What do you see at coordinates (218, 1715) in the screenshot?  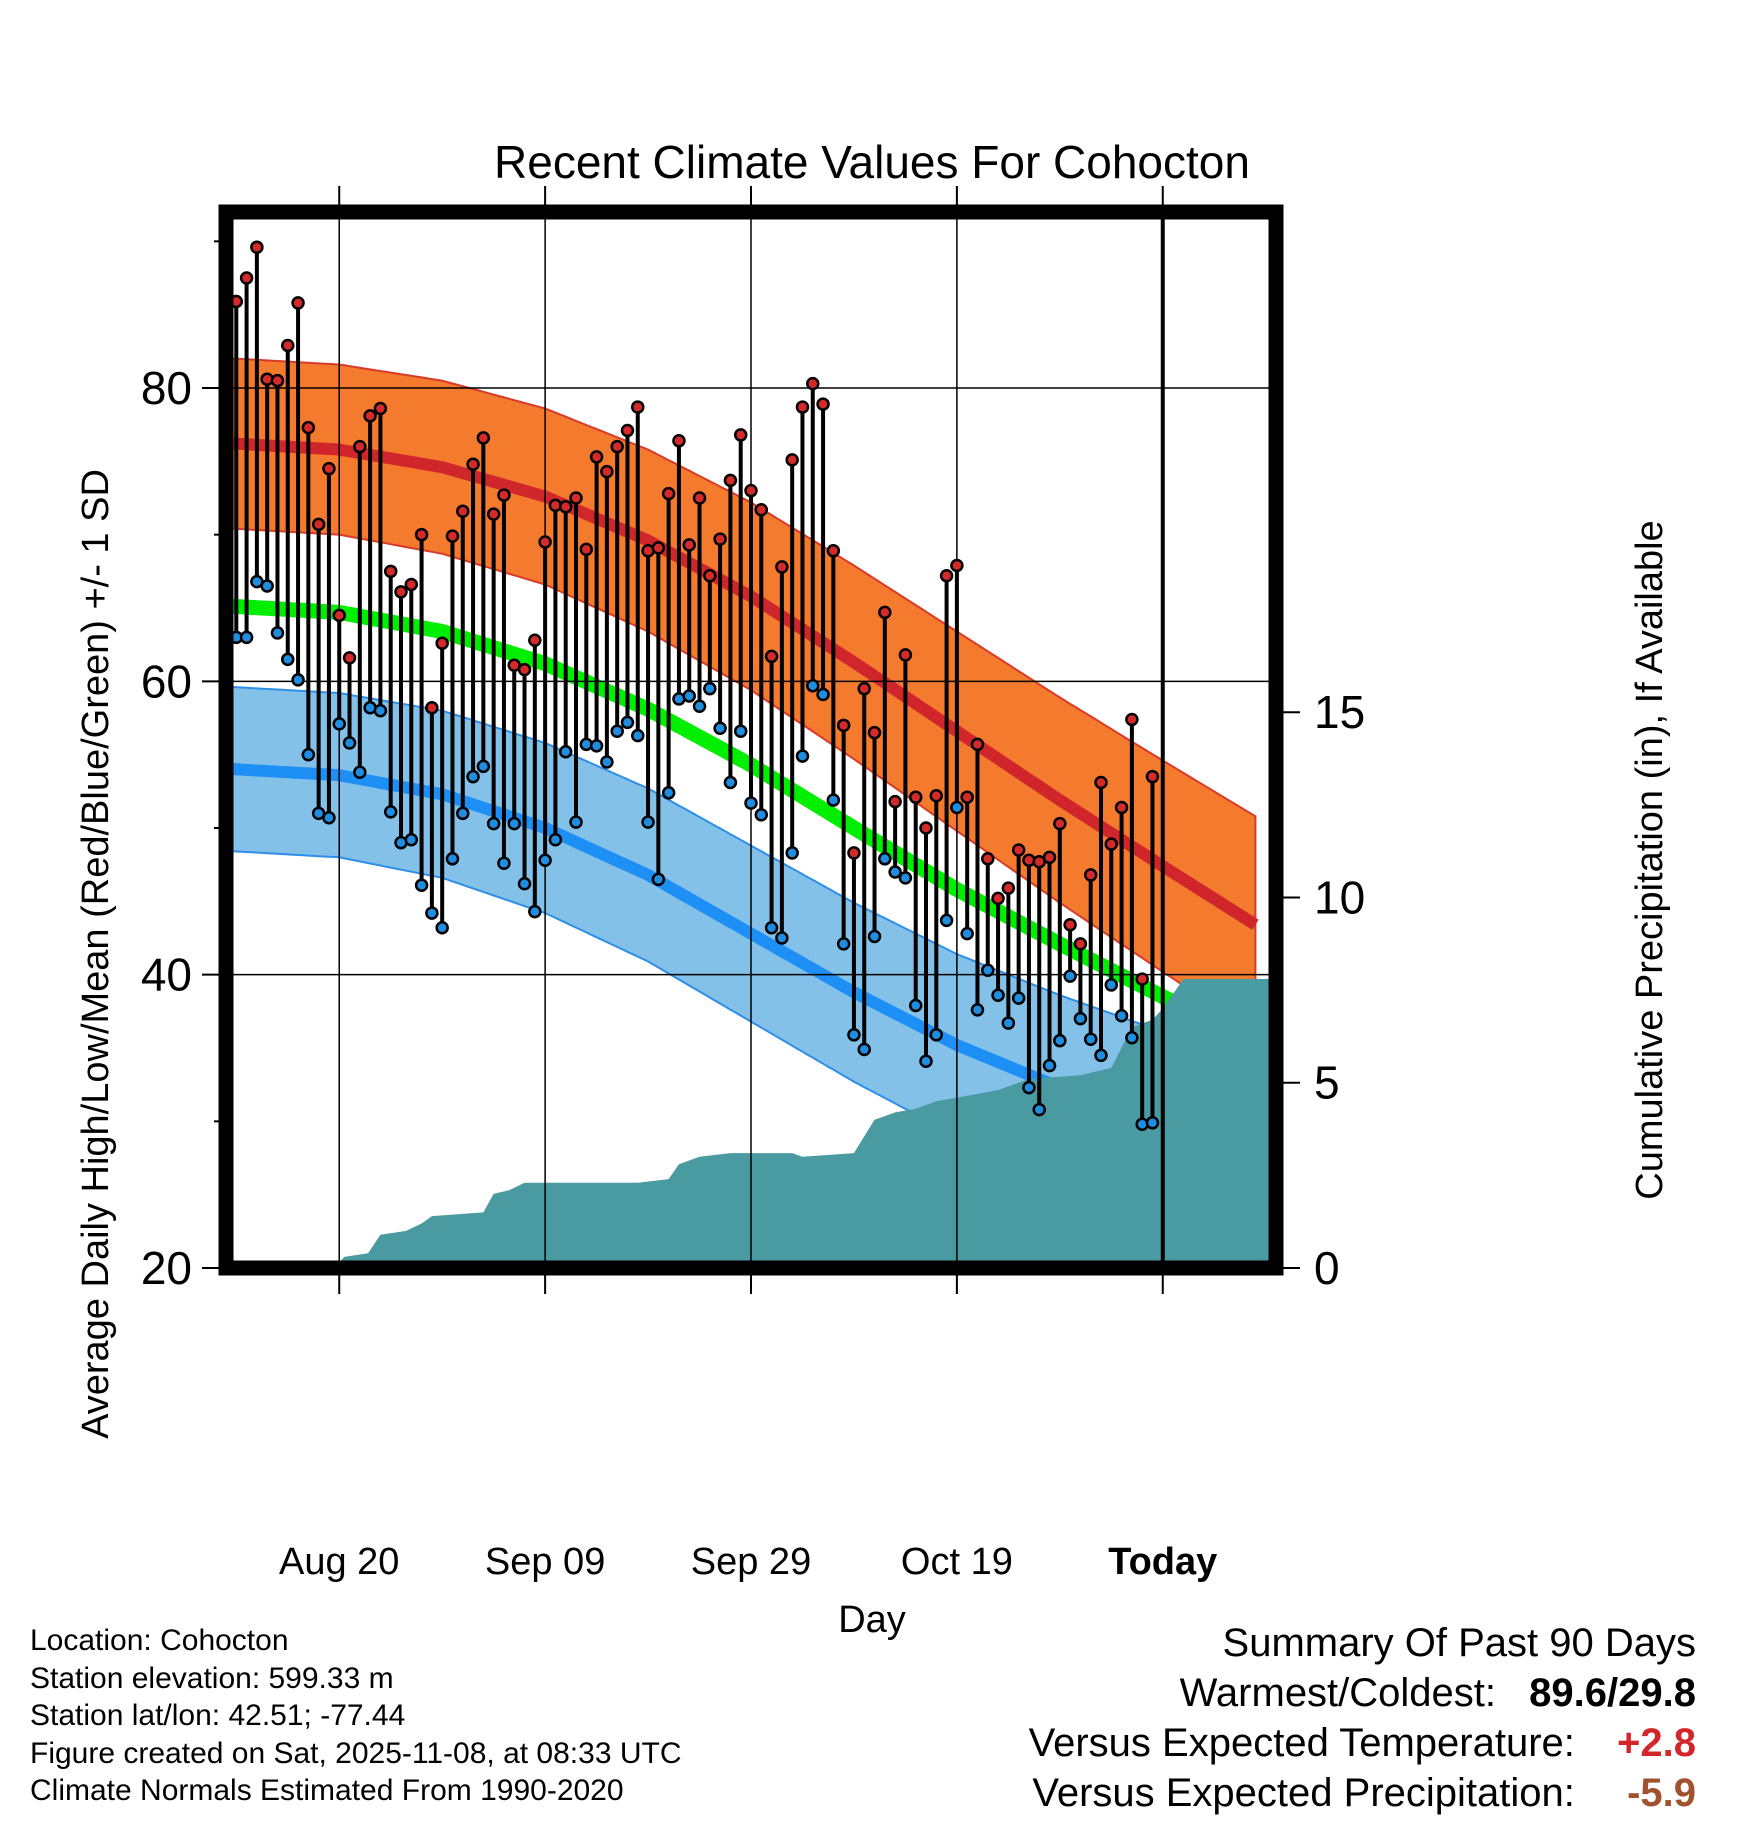 I see `latlon-text: Station lat/lon: 42.51; -77.44` at bounding box center [218, 1715].